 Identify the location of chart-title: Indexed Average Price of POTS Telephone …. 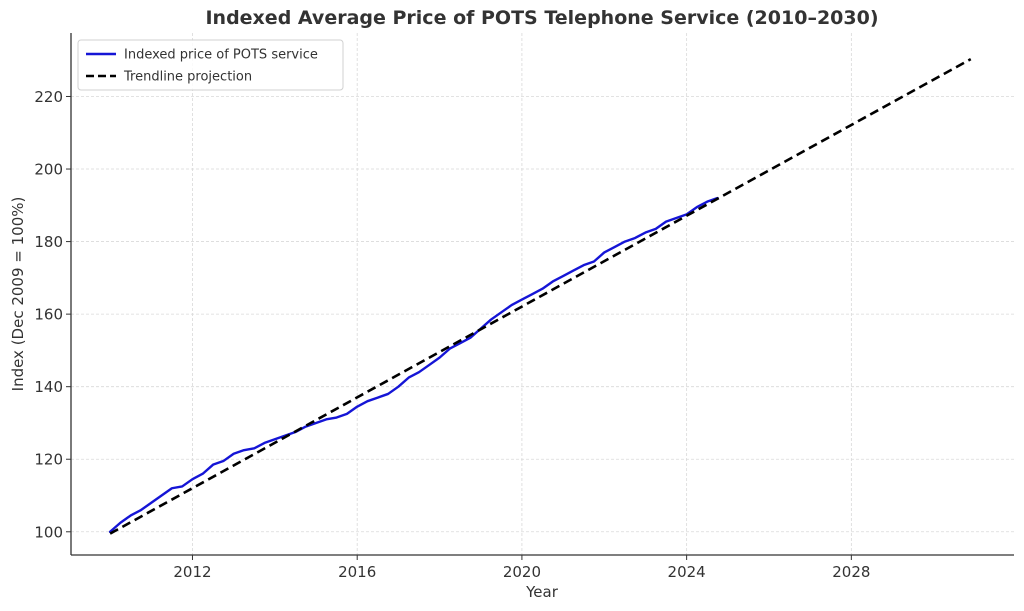
(541, 18).